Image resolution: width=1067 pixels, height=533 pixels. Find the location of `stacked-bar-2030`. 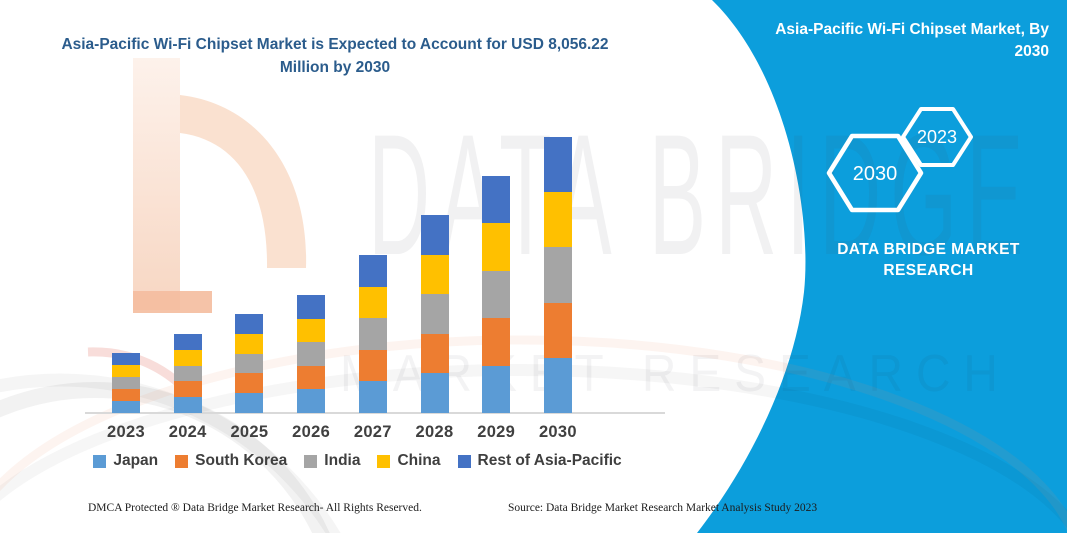

stacked-bar-2030 is located at coordinates (557, 275).